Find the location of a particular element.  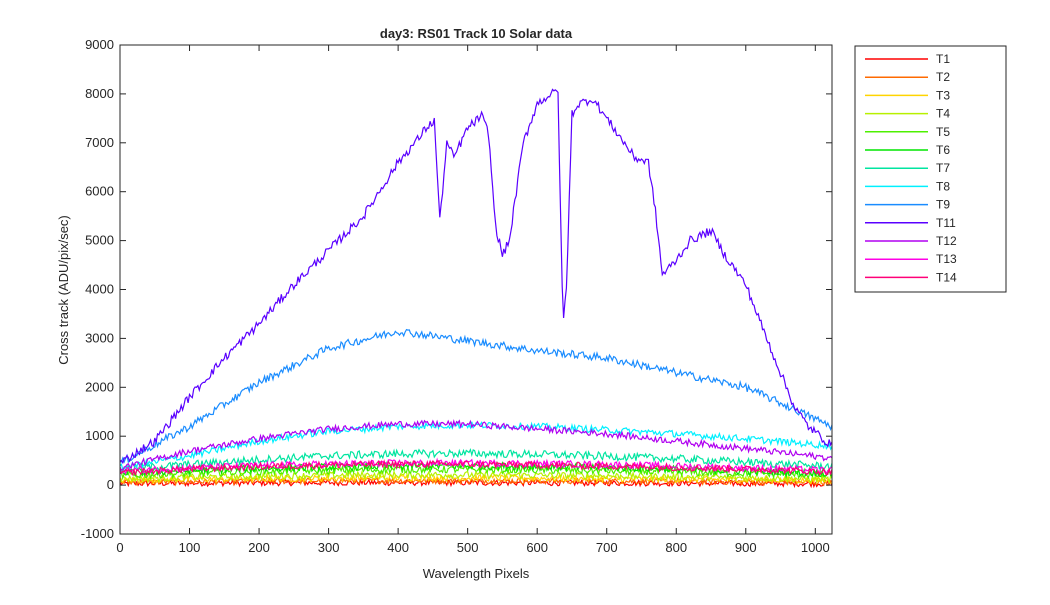

y-tick-label: 9000 is located at coordinates (99, 44).